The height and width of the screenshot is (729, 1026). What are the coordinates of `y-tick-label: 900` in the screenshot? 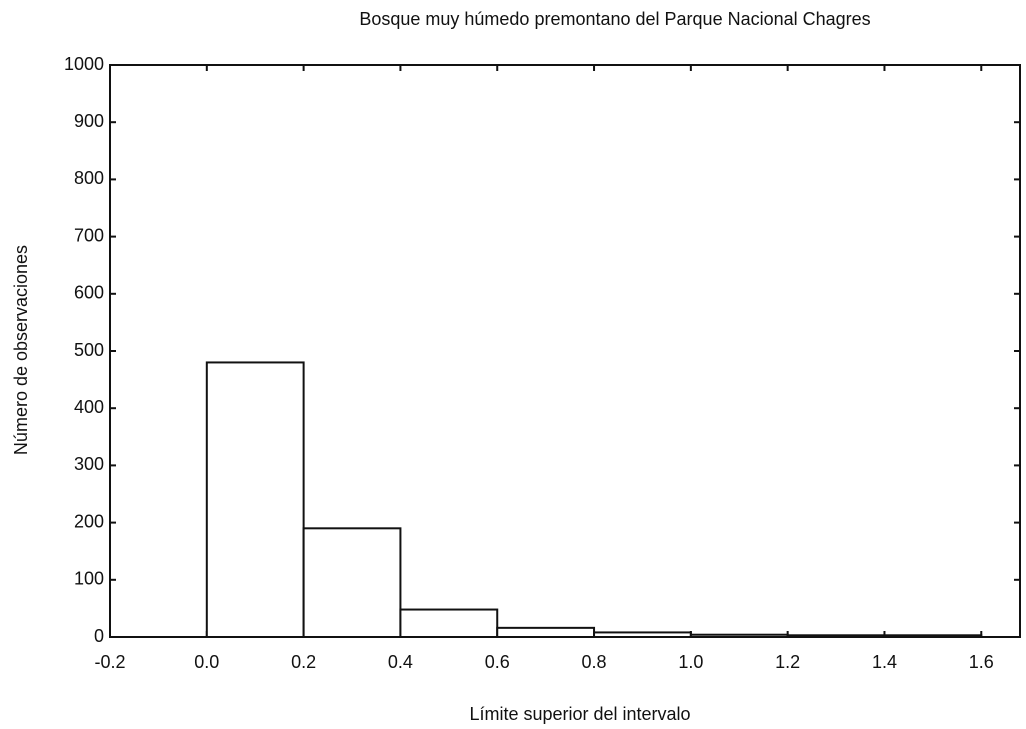 It's located at (89, 121).